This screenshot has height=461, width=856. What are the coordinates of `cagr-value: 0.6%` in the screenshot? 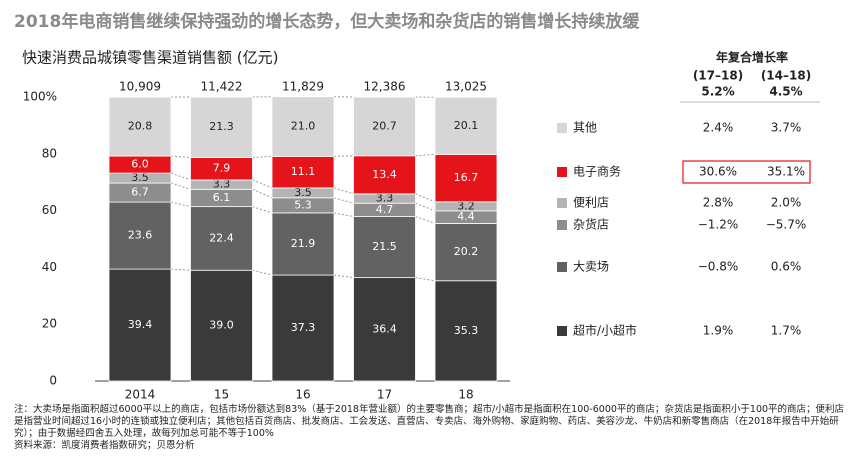 It's located at (786, 267).